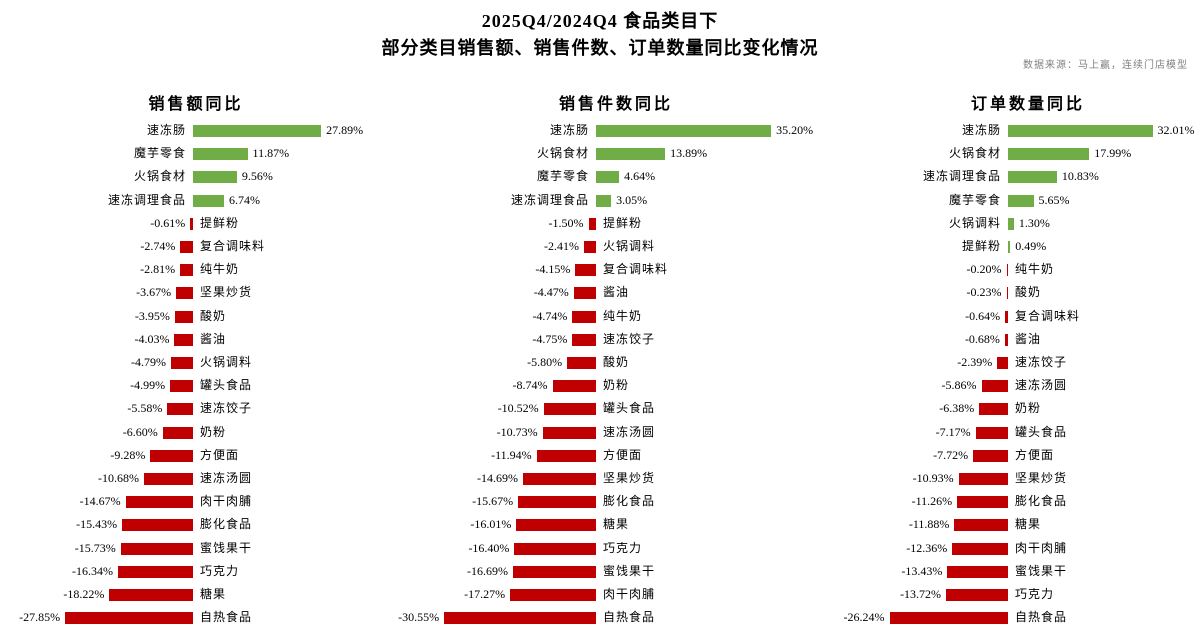 The height and width of the screenshot is (641, 1200). I want to click on value-label: -5.86%, so click(959, 385).